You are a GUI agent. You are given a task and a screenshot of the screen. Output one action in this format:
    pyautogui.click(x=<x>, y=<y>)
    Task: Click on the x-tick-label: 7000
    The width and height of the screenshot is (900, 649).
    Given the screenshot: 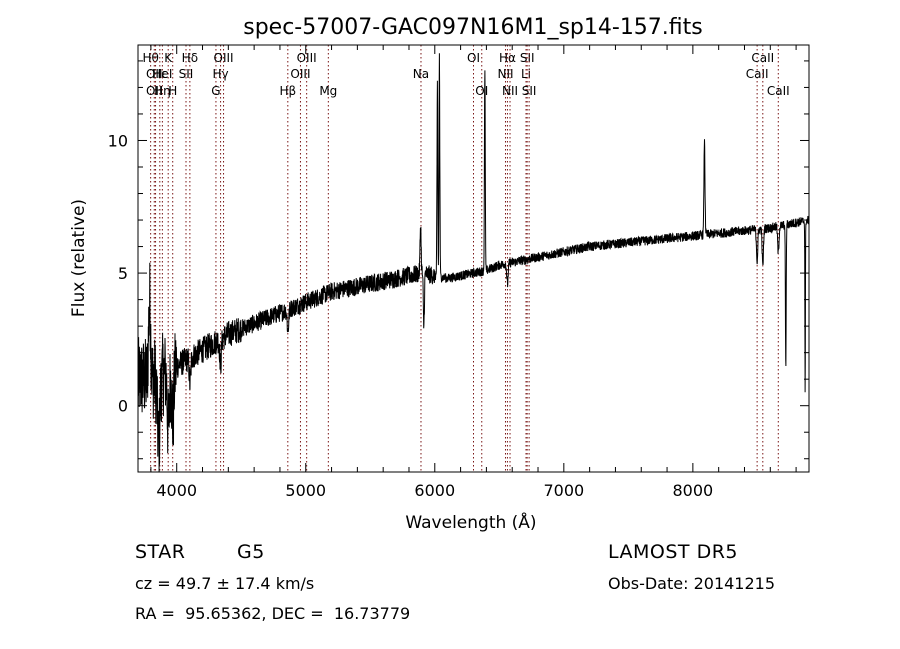 What is the action you would take?
    pyautogui.click(x=563, y=490)
    